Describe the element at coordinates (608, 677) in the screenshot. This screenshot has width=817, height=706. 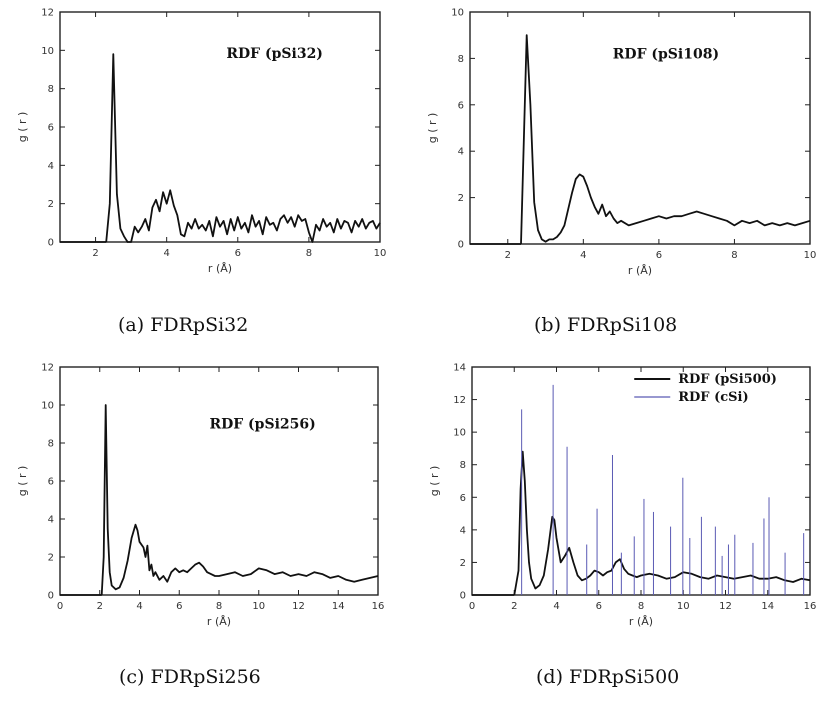
I see `caption-d: (d) FDRpSi500` at that location.